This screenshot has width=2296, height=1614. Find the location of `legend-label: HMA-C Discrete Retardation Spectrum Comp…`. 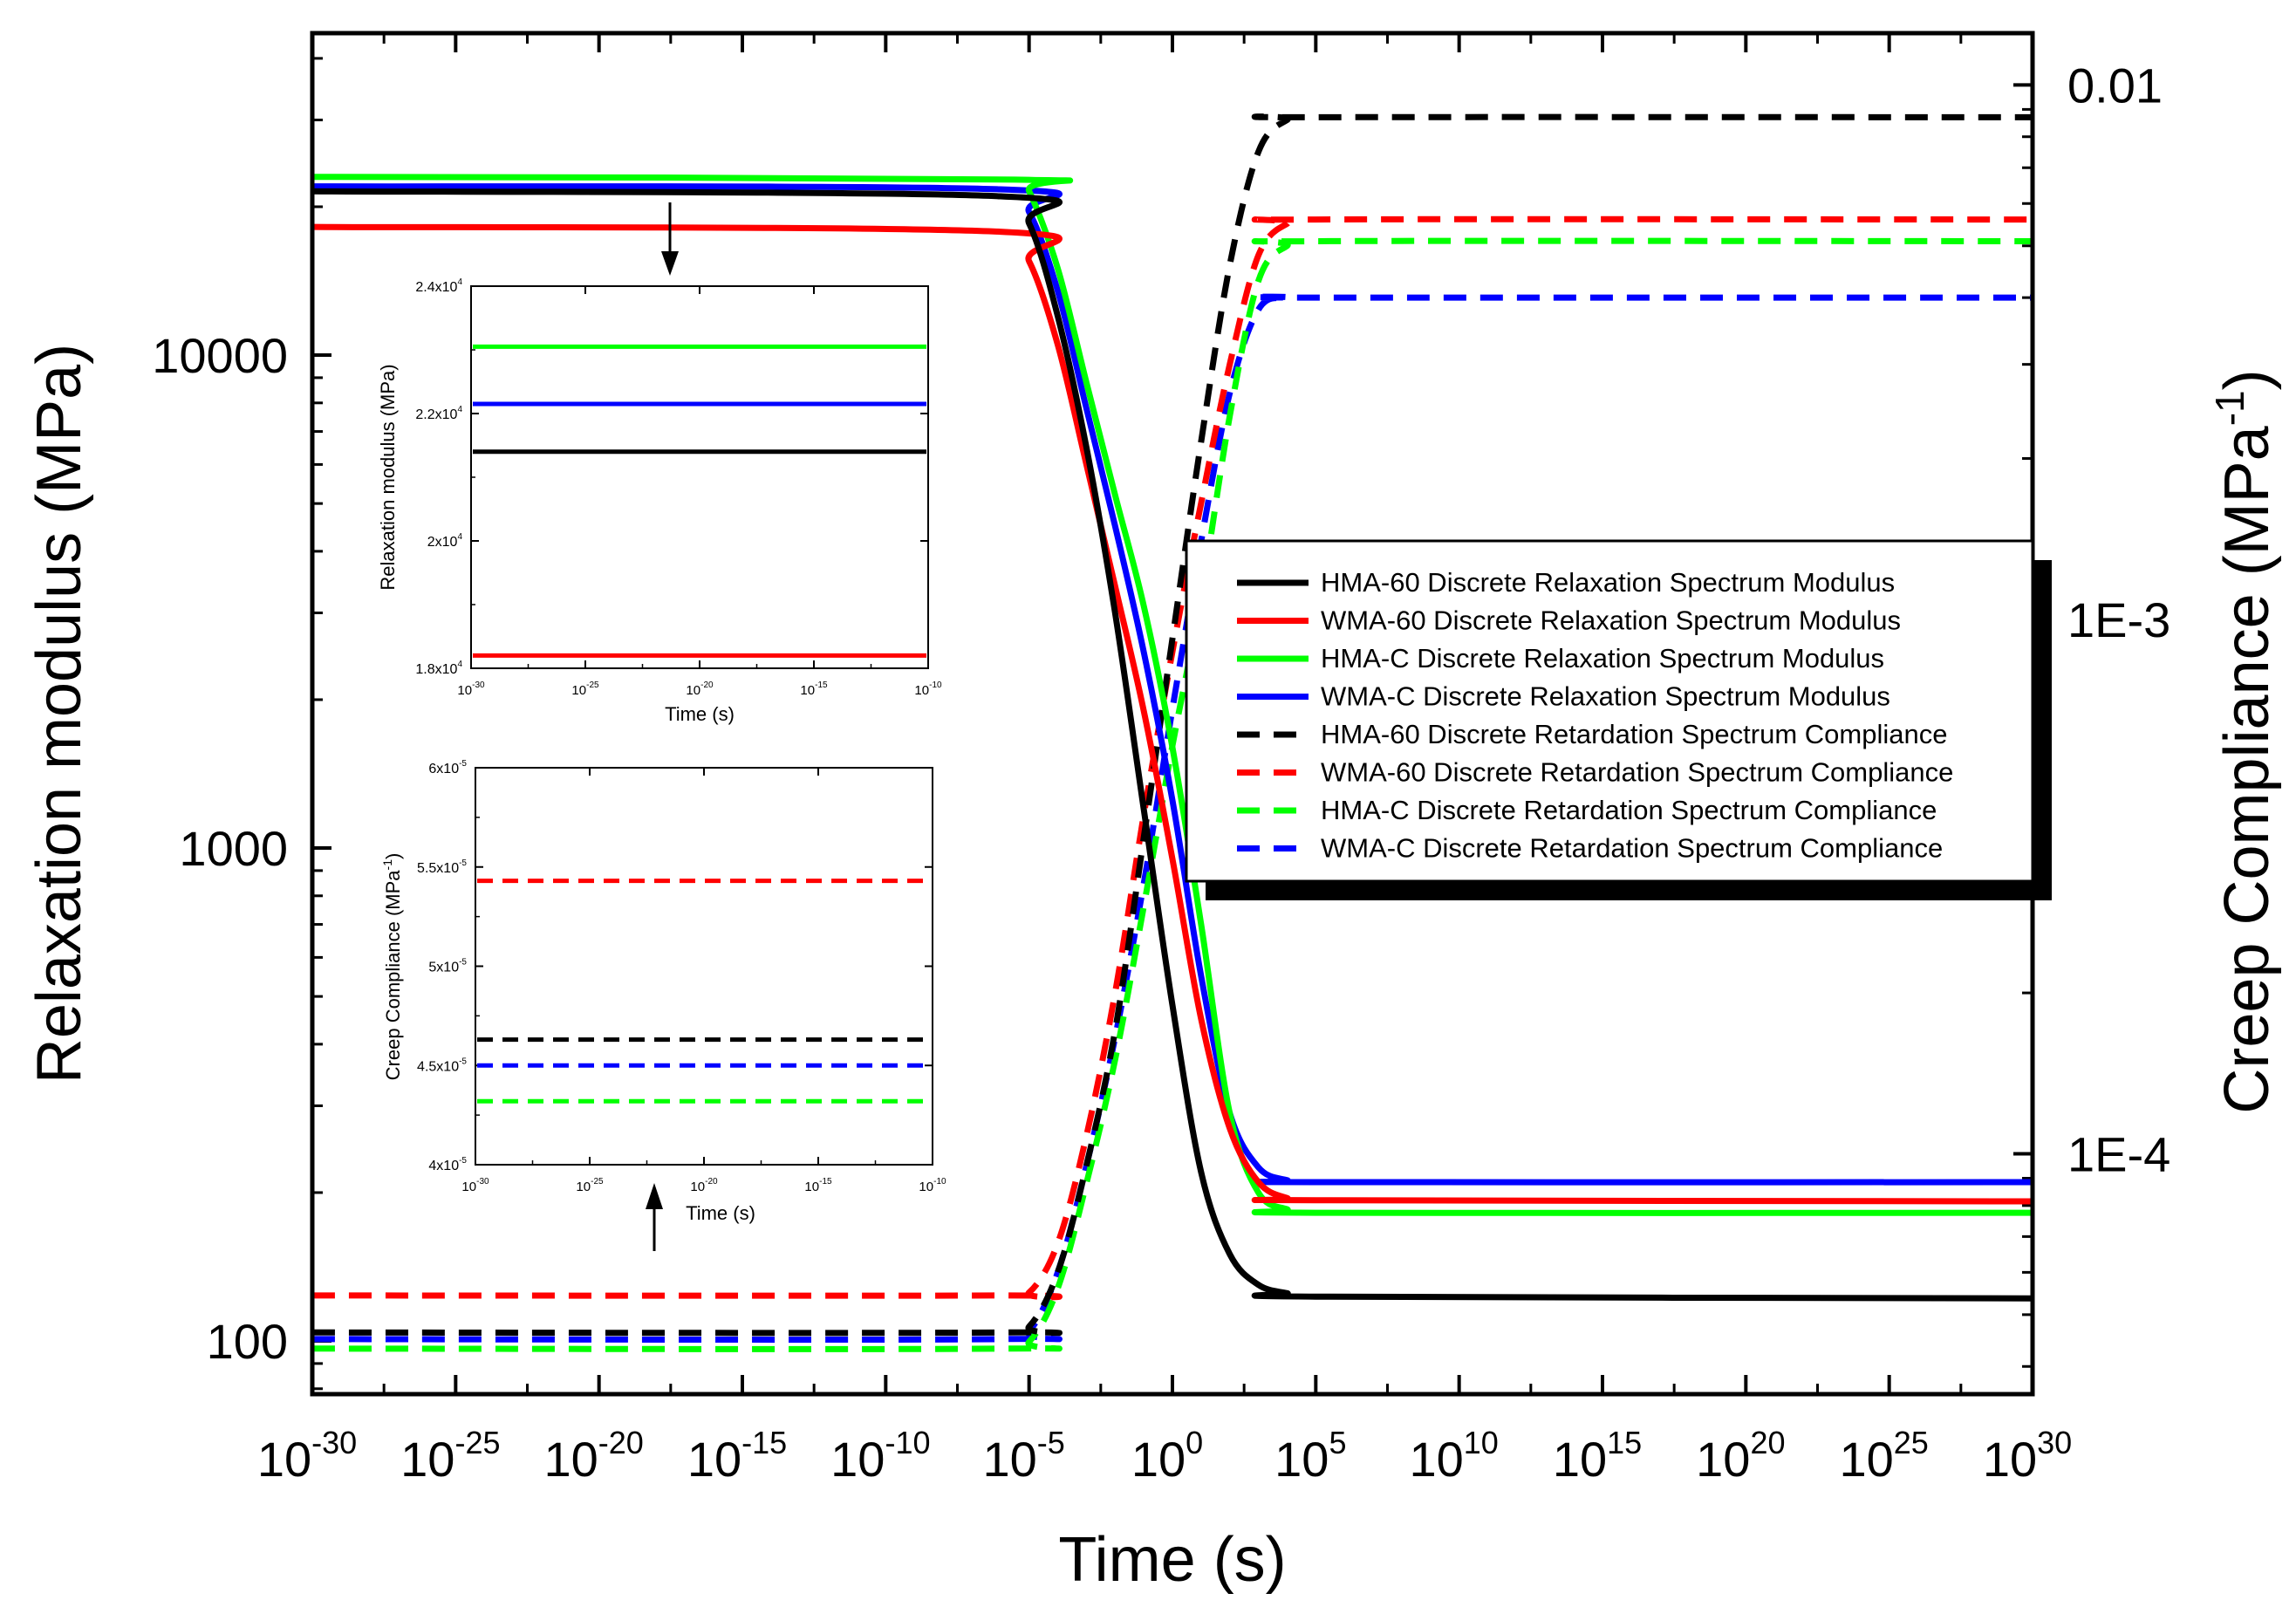

legend-label: HMA-C Discrete Retardation Spectrum Comp… is located at coordinates (1629, 810).